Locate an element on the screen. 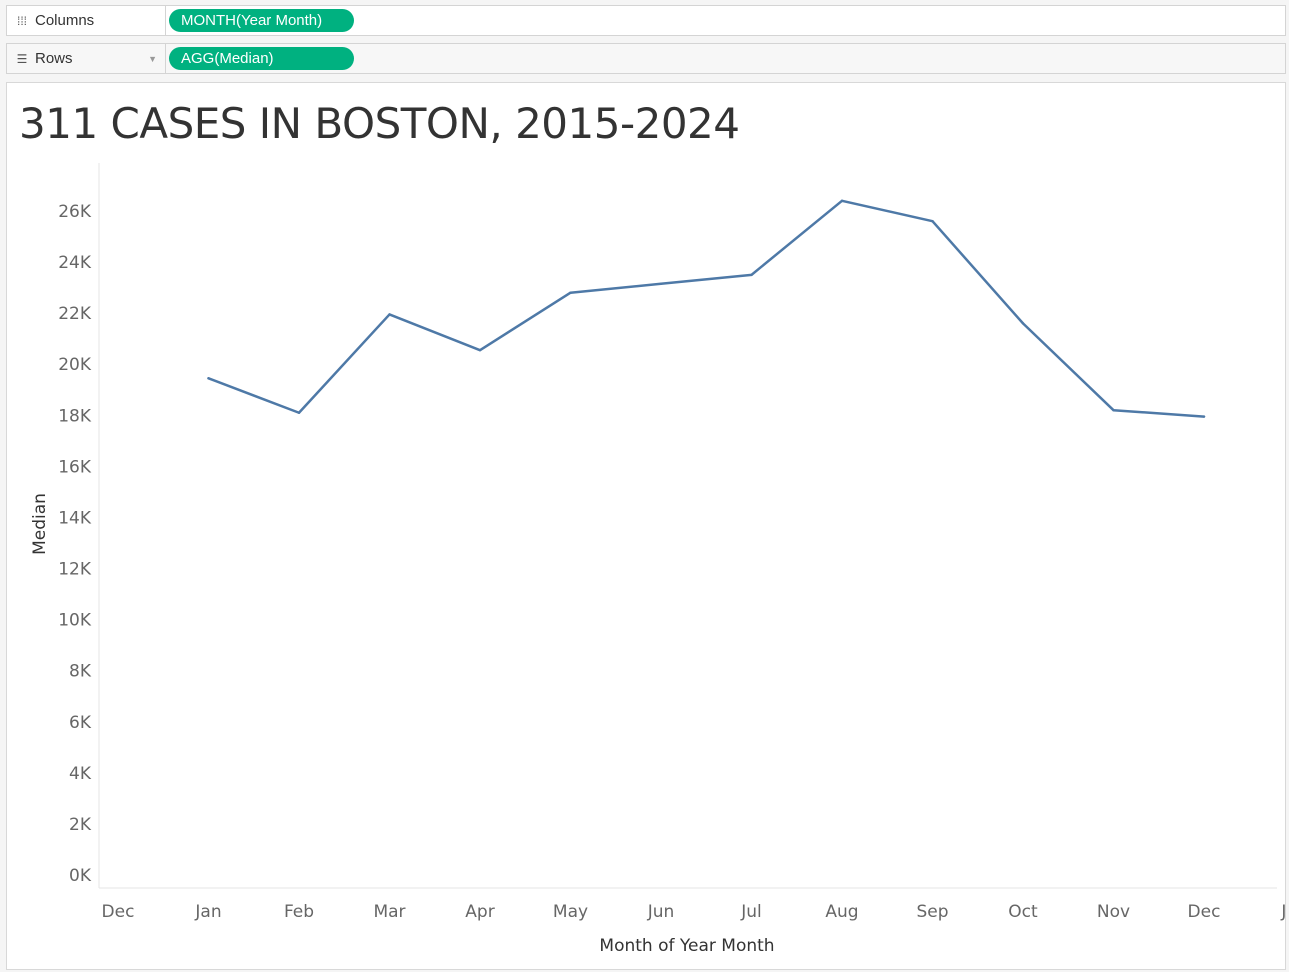 This screenshot has height=972, width=1289. y-tick-label: 18K is located at coordinates (75, 416).